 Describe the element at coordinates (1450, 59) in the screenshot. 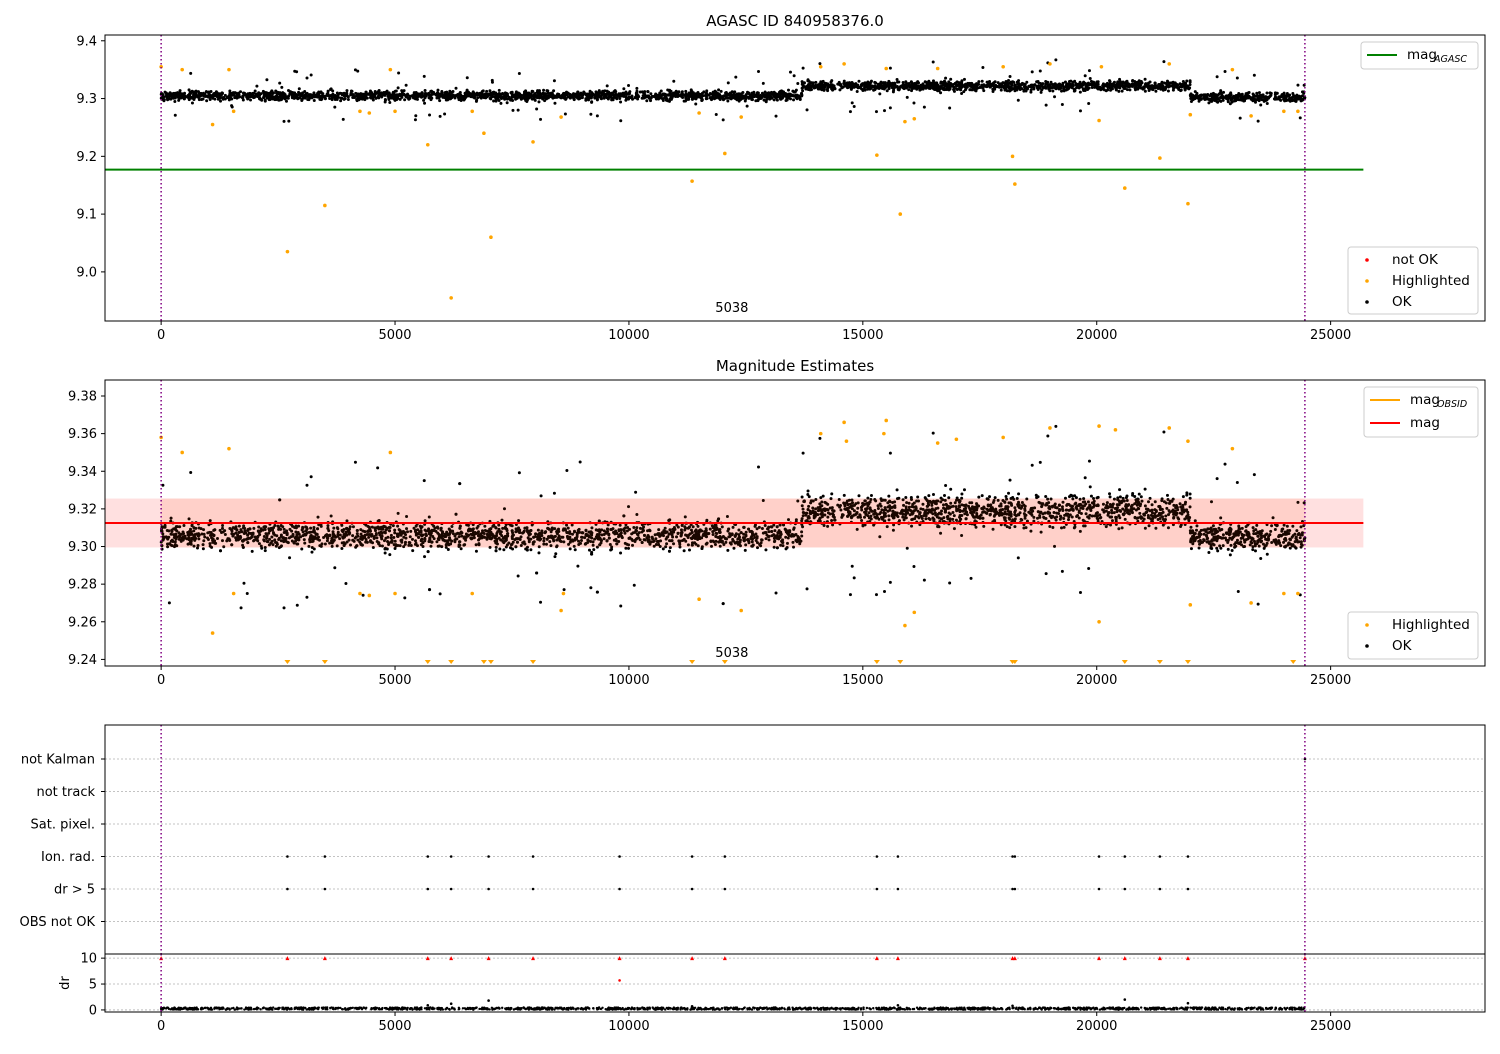

I see `legend-subscript: AGASC` at that location.